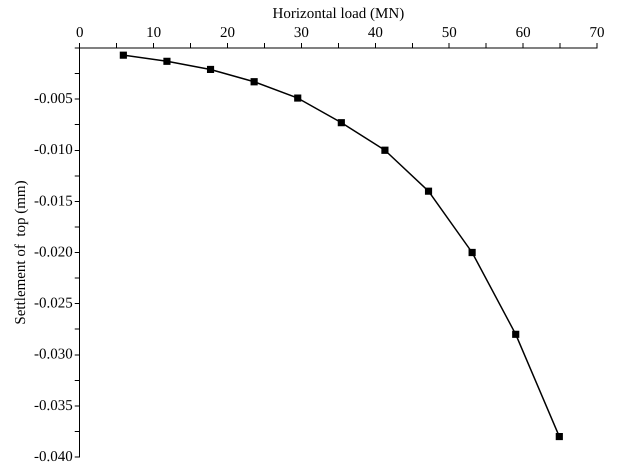 The image size is (617, 468). Describe the element at coordinates (20, 252) in the screenshot. I see `y-axis-title: Settlement of top (mm)` at that location.